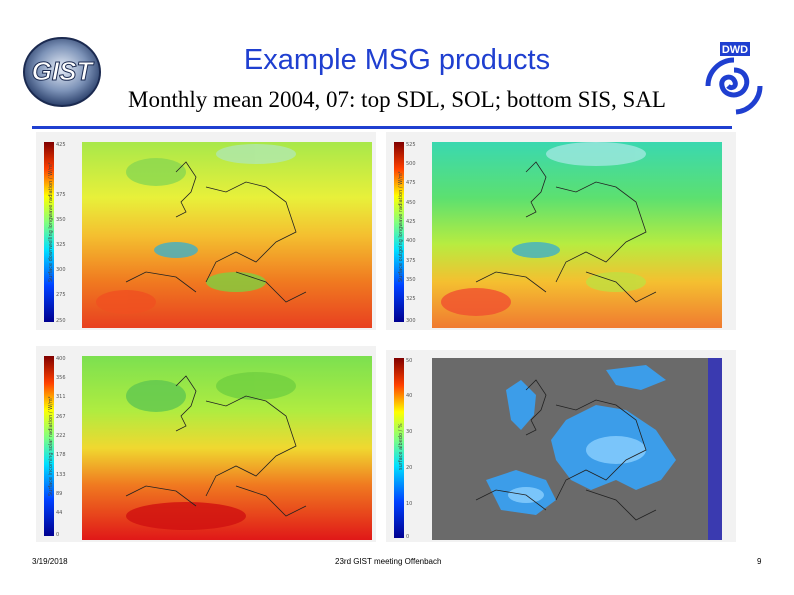 The image size is (794, 595). What do you see at coordinates (561, 446) in the screenshot?
I see `sal-map: 50 40 30 20 10 0 surface albedo / %` at bounding box center [561, 446].